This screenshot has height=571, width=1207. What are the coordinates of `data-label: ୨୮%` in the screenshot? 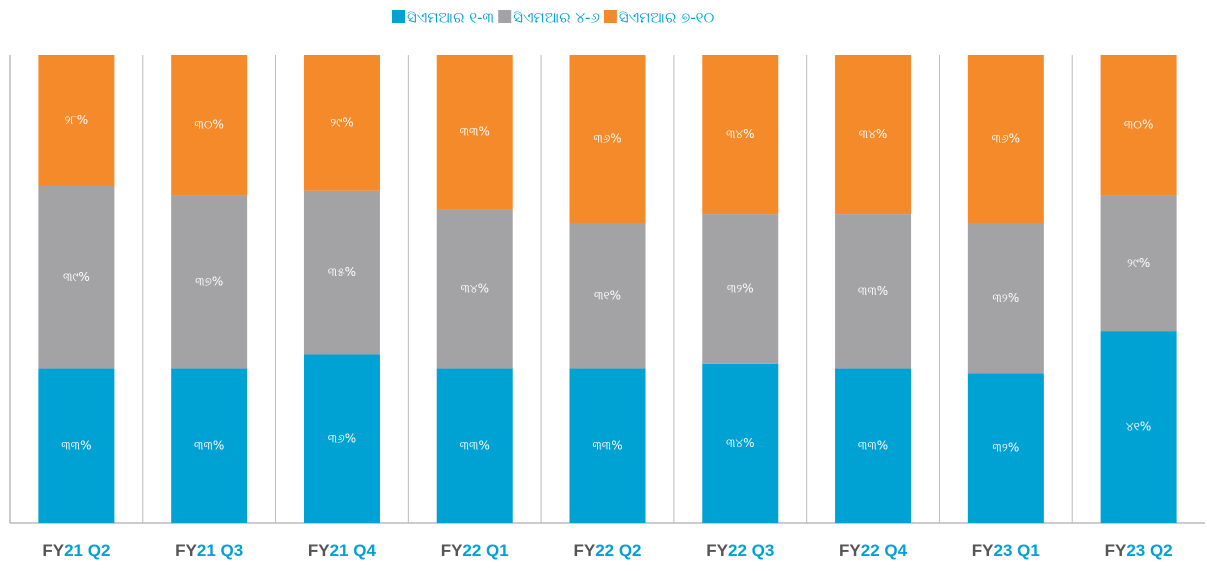 It's located at (77, 120).